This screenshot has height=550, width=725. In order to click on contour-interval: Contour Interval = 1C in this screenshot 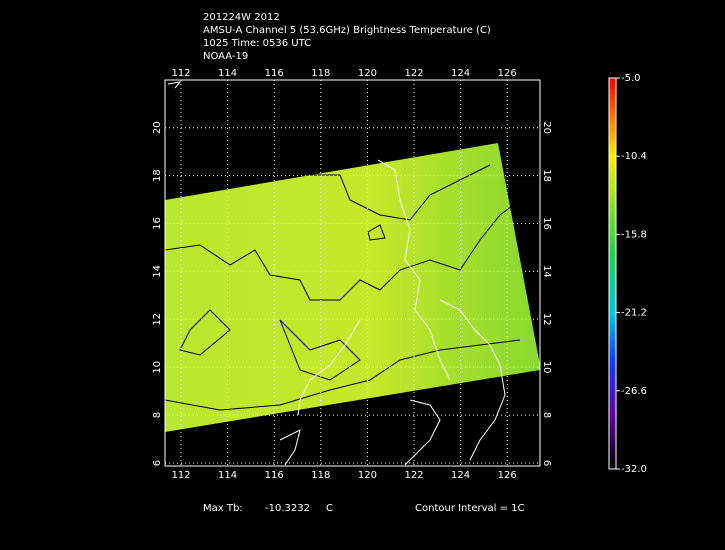, I will do `click(470, 508)`.